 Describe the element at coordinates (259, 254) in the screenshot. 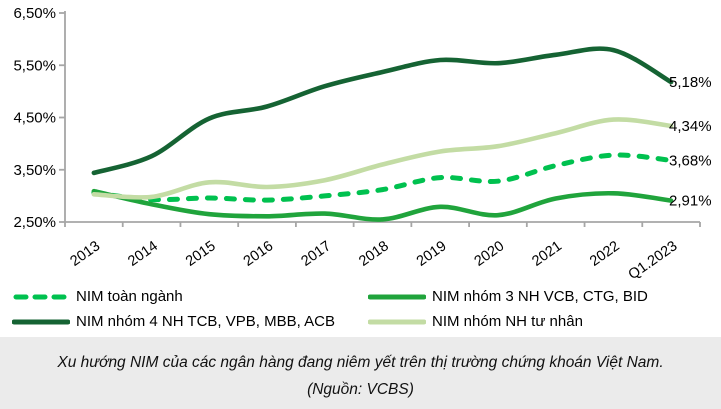

I see `x-axis-label: 2016` at that location.